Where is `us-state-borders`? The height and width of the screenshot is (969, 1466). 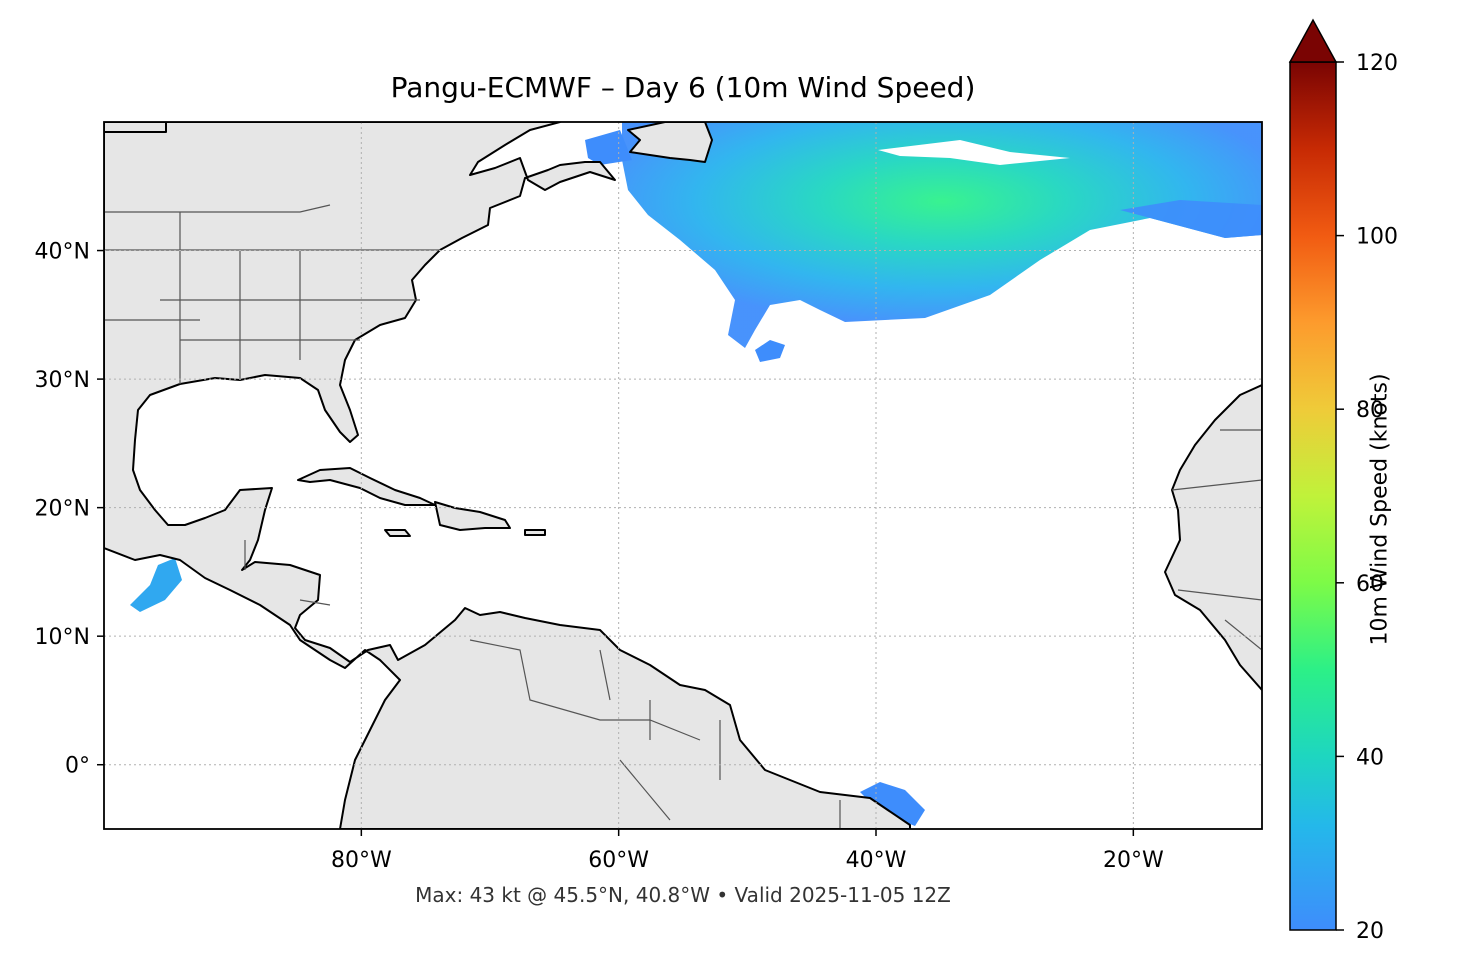 us-state-borders is located at coordinates (272, 294).